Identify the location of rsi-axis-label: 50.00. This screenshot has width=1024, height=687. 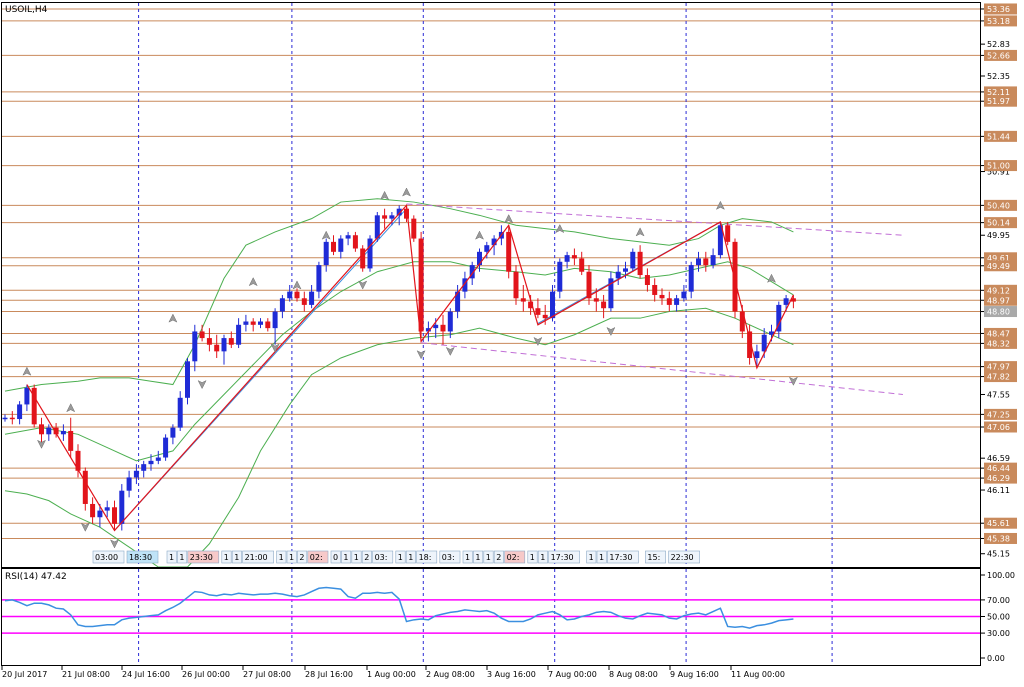
(998, 617).